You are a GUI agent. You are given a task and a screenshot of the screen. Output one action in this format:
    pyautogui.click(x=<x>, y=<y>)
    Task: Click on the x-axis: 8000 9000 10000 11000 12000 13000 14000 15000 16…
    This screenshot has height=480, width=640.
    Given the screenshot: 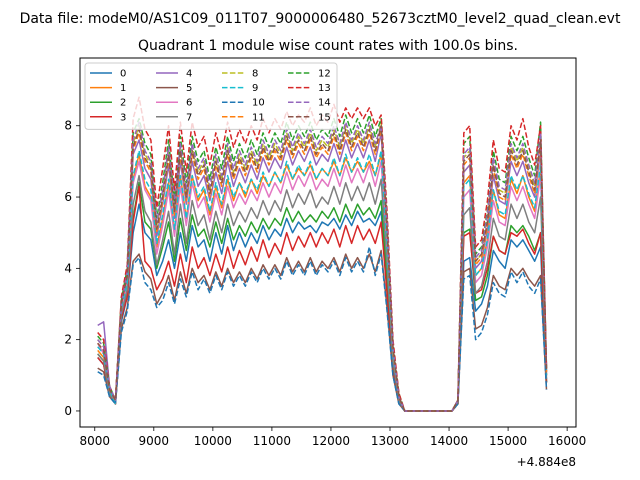 What is the action you would take?
    pyautogui.click(x=332, y=437)
    